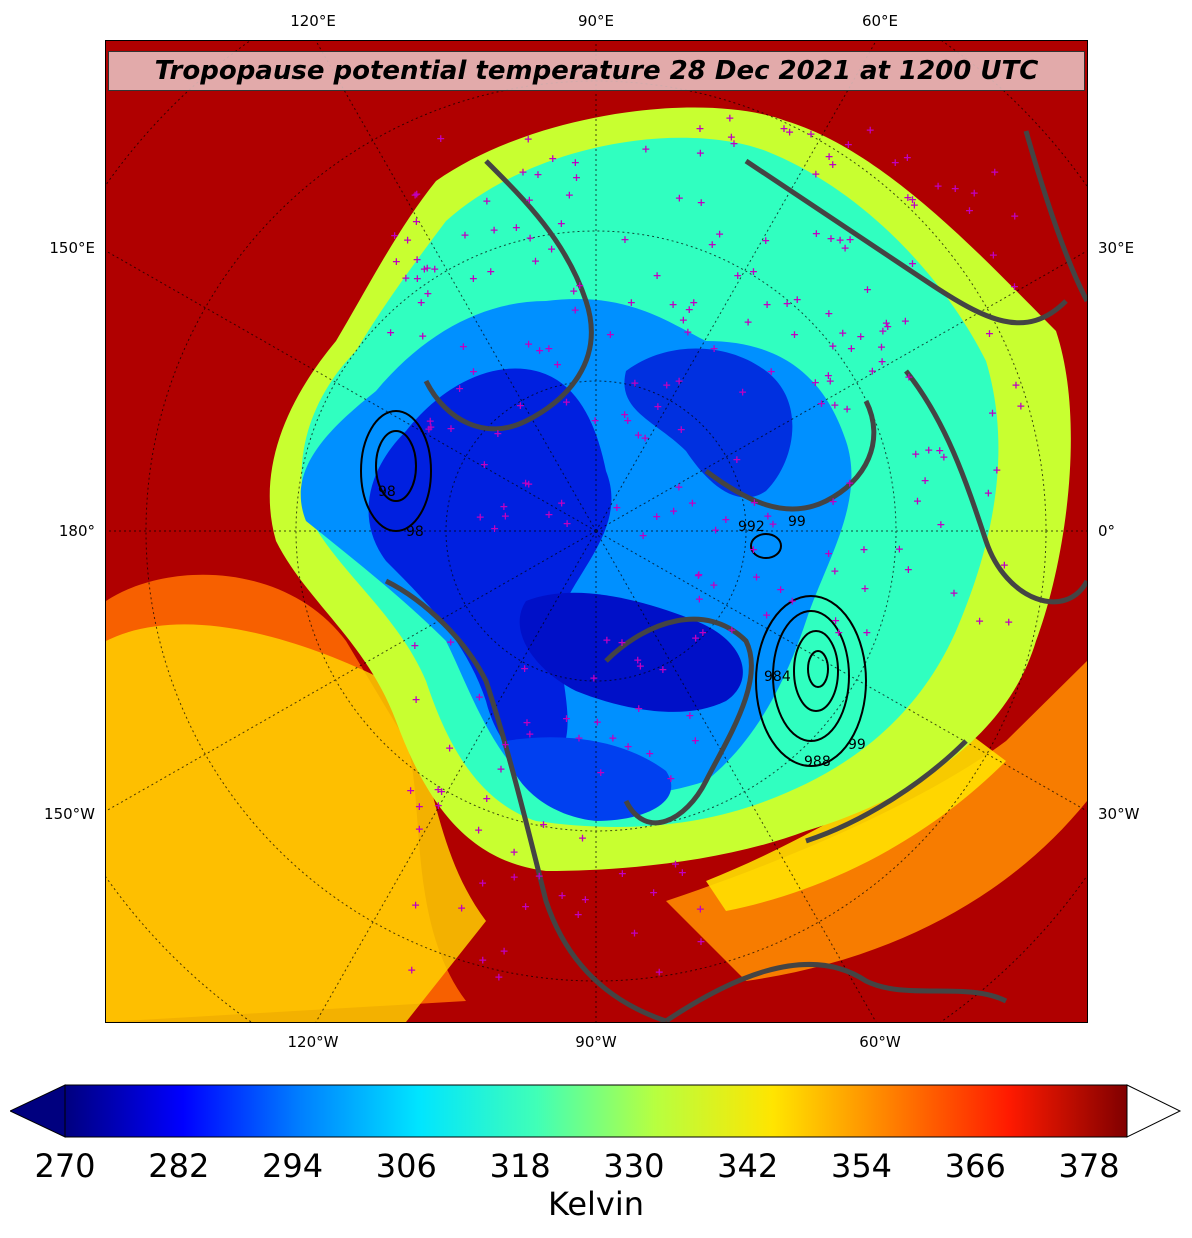  Describe the element at coordinates (634, 1166) in the screenshot. I see `colorbar-tick: 330` at that location.